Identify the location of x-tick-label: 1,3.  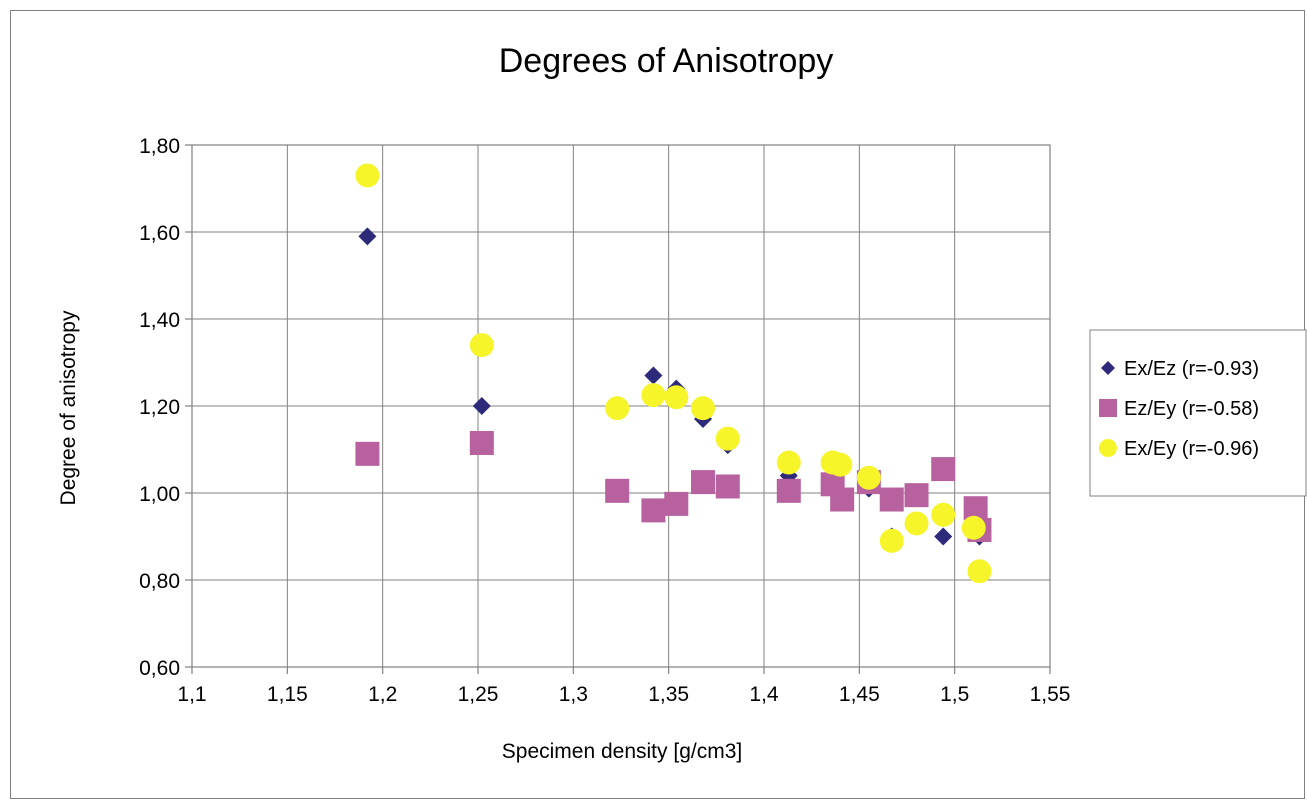
(573, 694).